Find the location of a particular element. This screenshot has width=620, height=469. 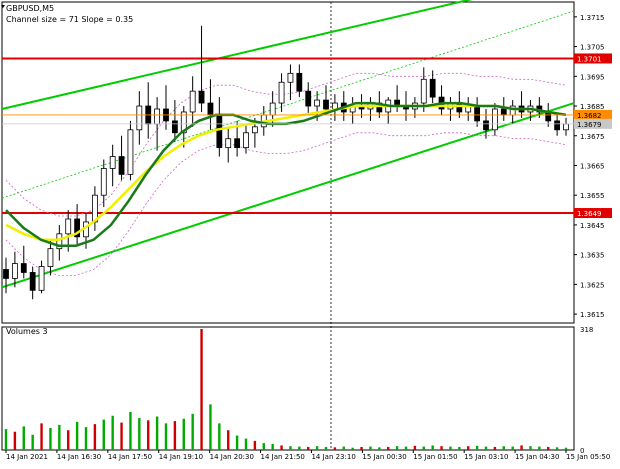

price-tick-label: 1.3665 is located at coordinates (592, 166).